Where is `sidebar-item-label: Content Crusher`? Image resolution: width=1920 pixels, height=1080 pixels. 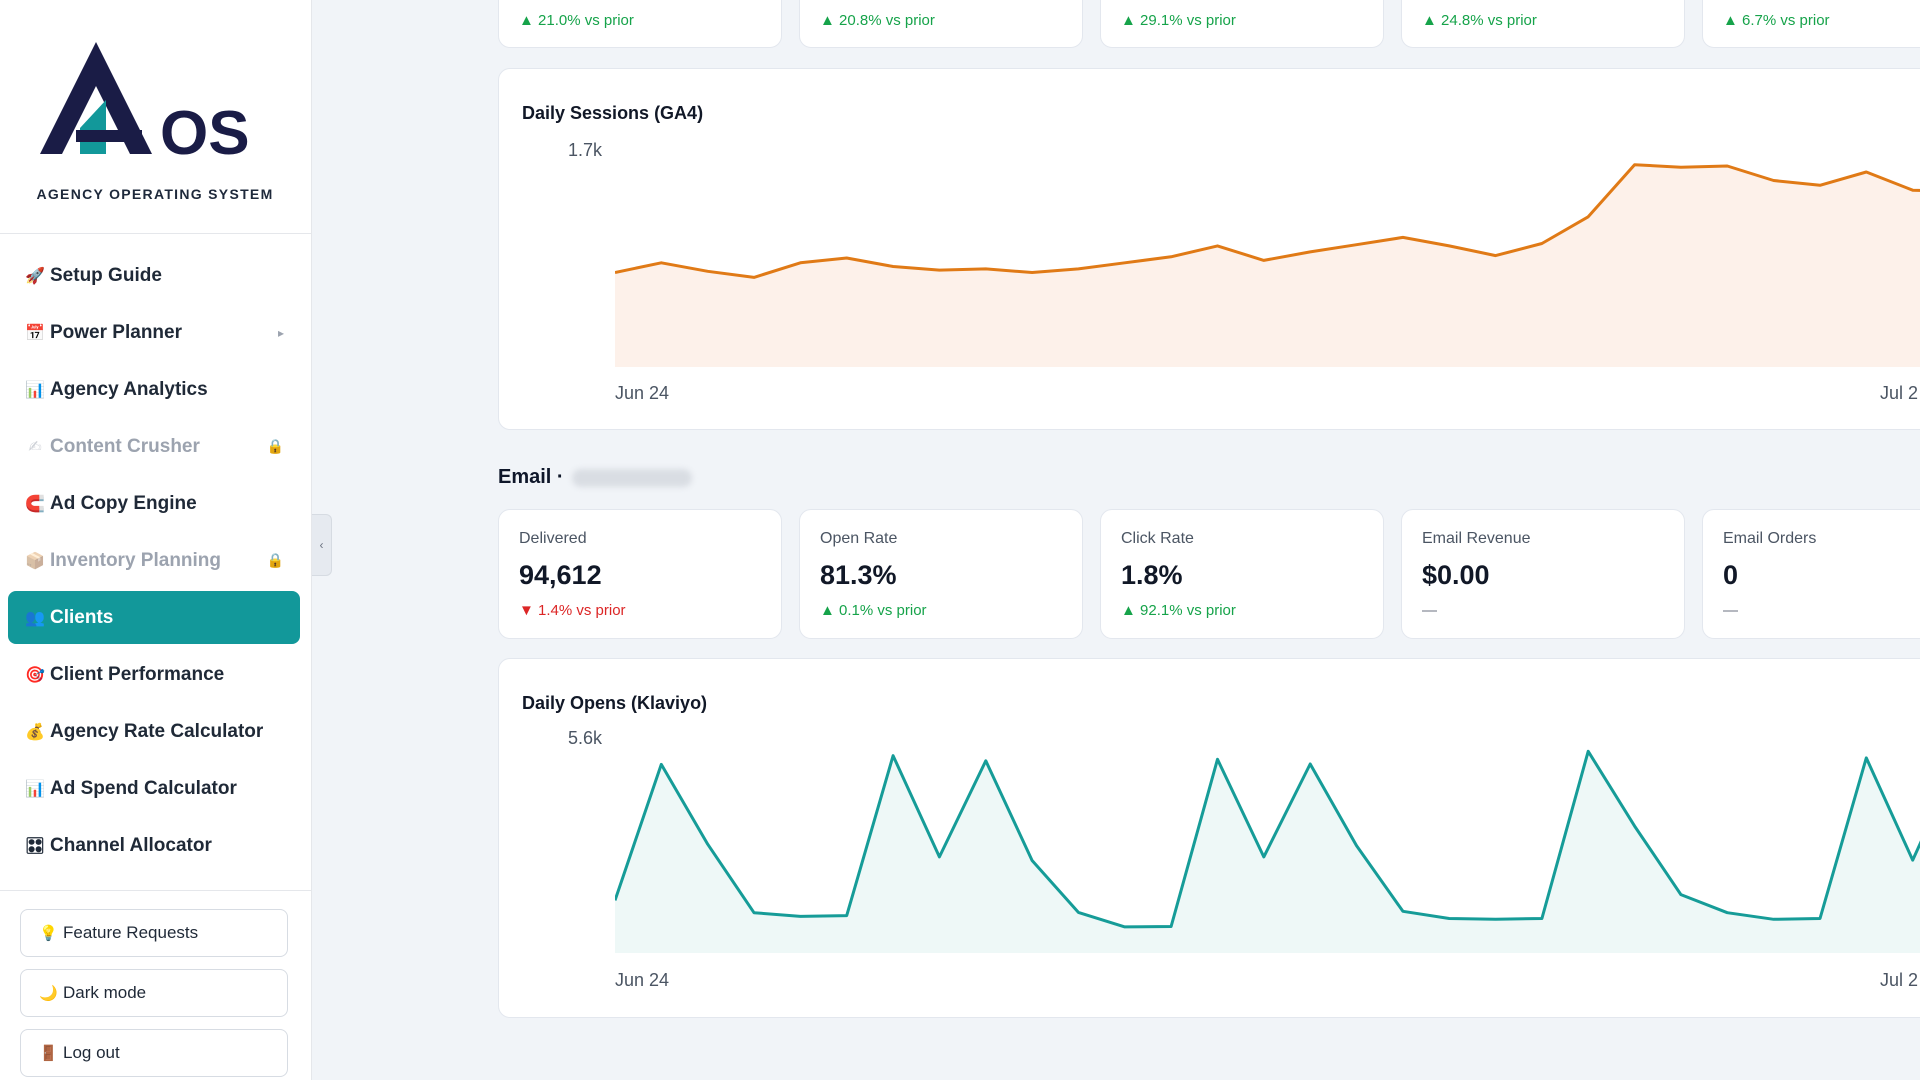
sidebar-item-label: Content Crusher is located at coordinates (125, 446).